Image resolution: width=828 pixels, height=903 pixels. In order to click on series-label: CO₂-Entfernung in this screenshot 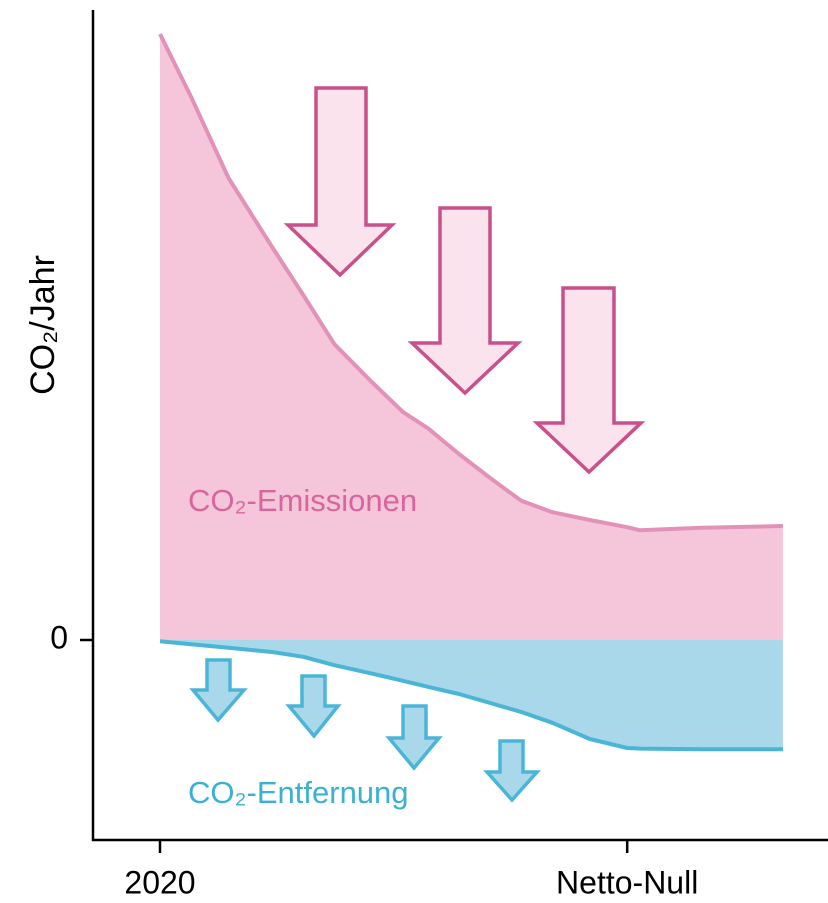, I will do `click(298, 792)`.